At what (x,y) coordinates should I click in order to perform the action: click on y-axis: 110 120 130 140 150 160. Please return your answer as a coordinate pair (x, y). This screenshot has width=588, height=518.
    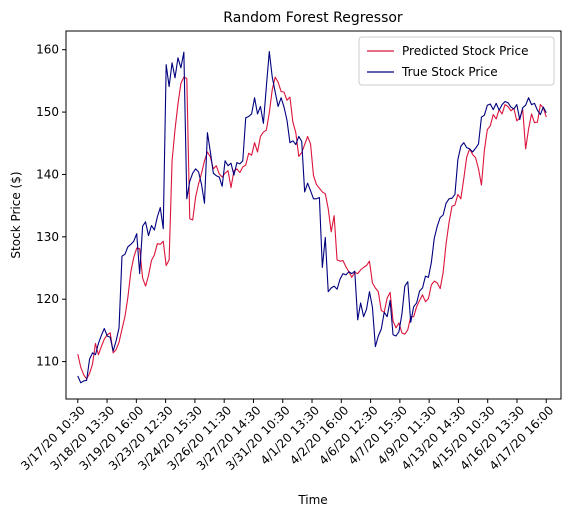
    Looking at the image, I should click on (51, 206).